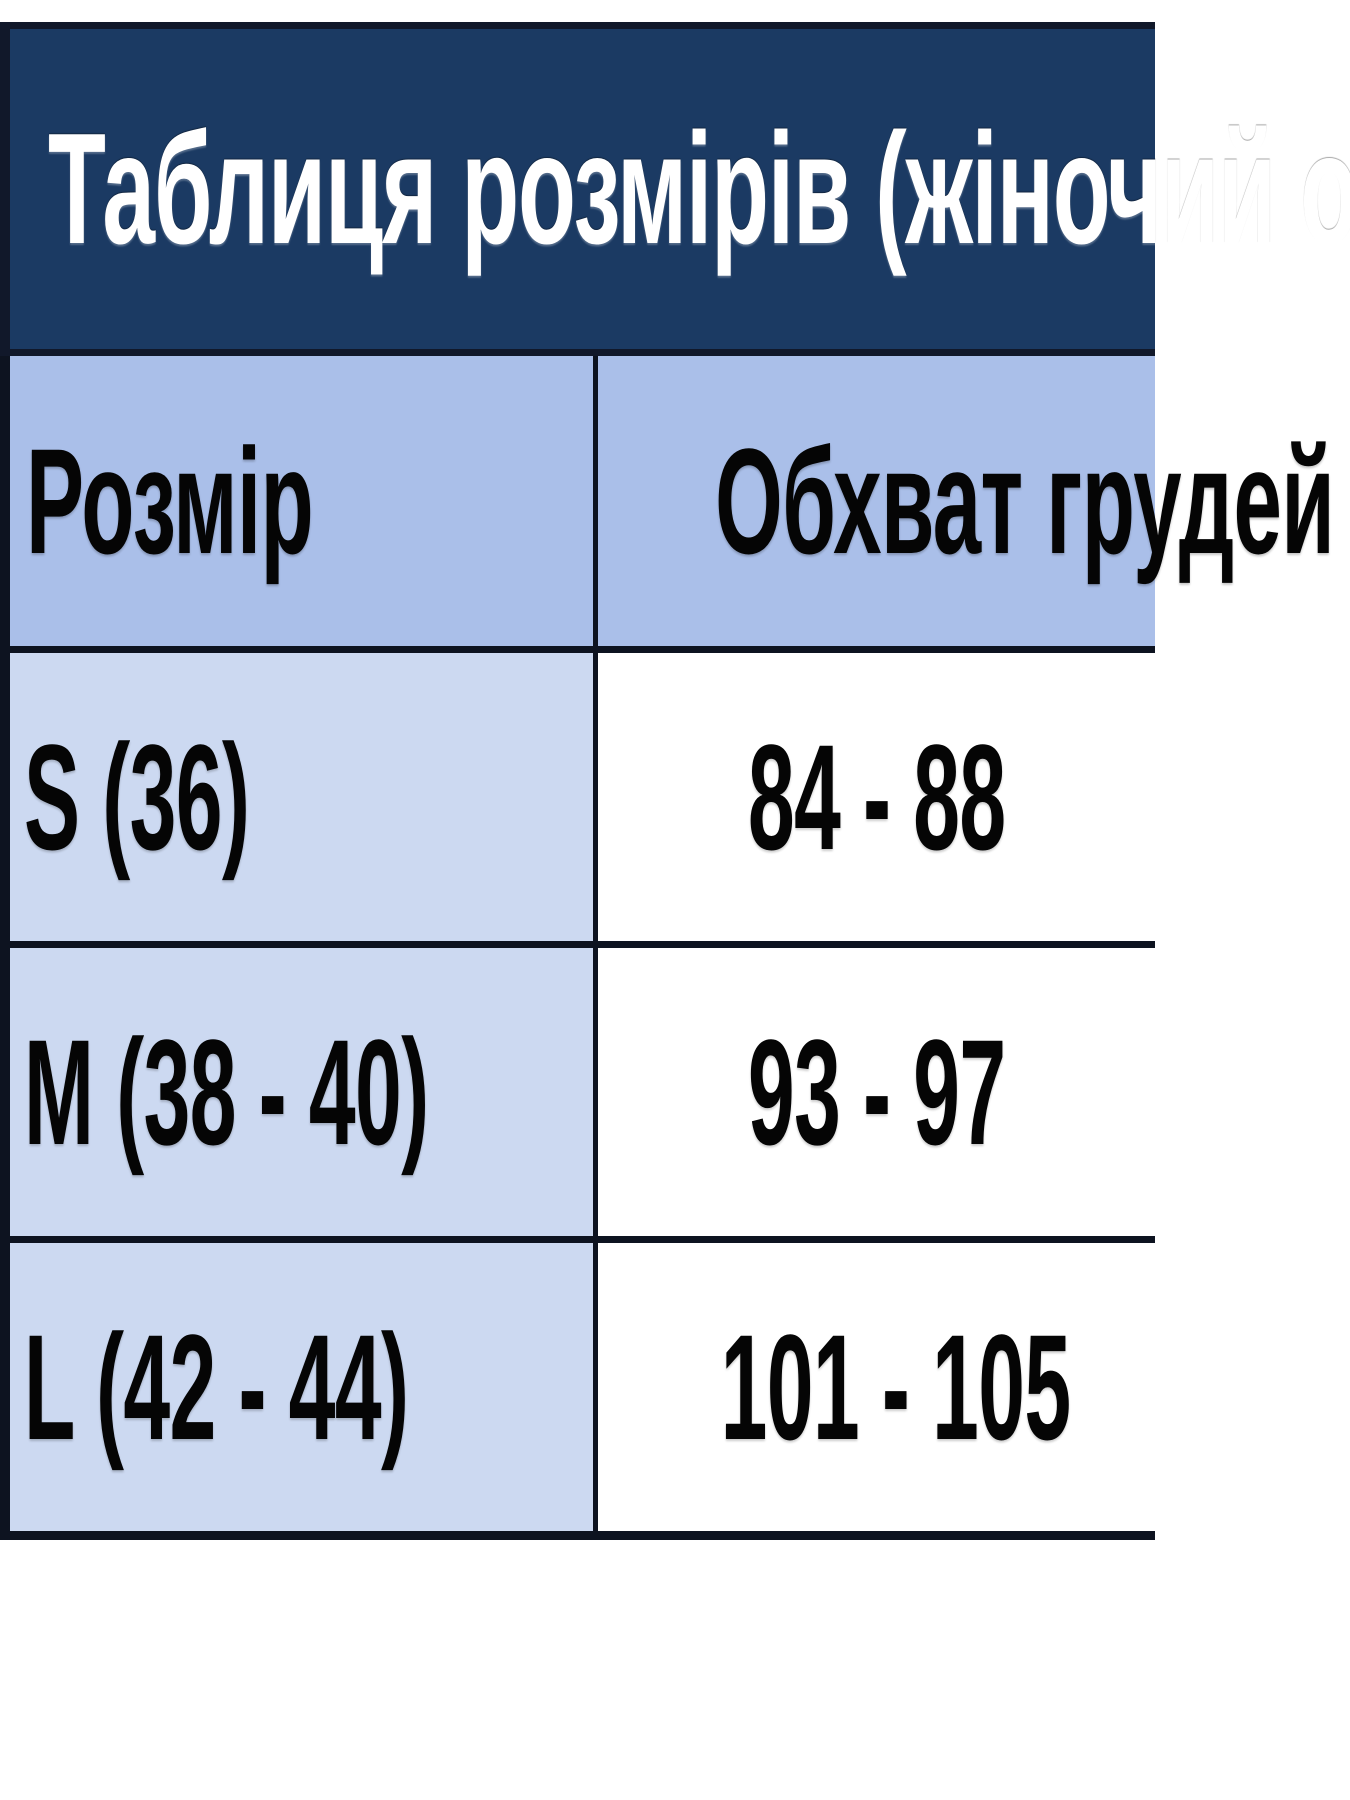 The height and width of the screenshot is (1800, 1350). Describe the element at coordinates (170, 500) in the screenshot. I see `column-header-size-label: Розмір` at that location.